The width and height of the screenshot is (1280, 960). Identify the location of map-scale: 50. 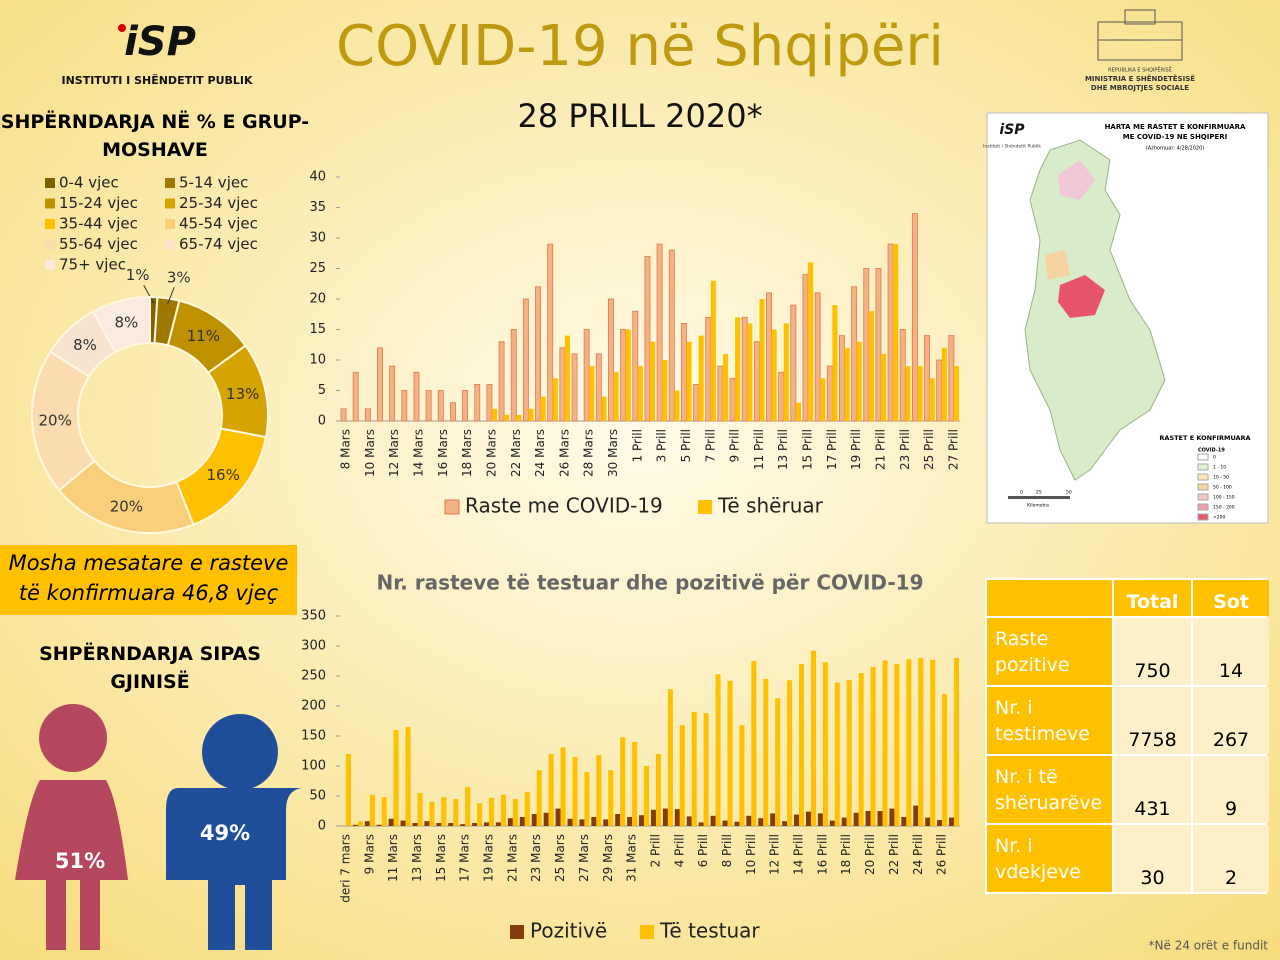
(1069, 493).